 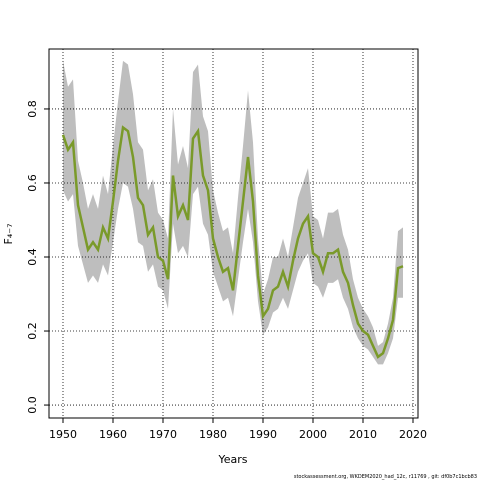 What do you see at coordinates (63, 434) in the screenshot?
I see `x-tick-label: 1950` at bounding box center [63, 434].